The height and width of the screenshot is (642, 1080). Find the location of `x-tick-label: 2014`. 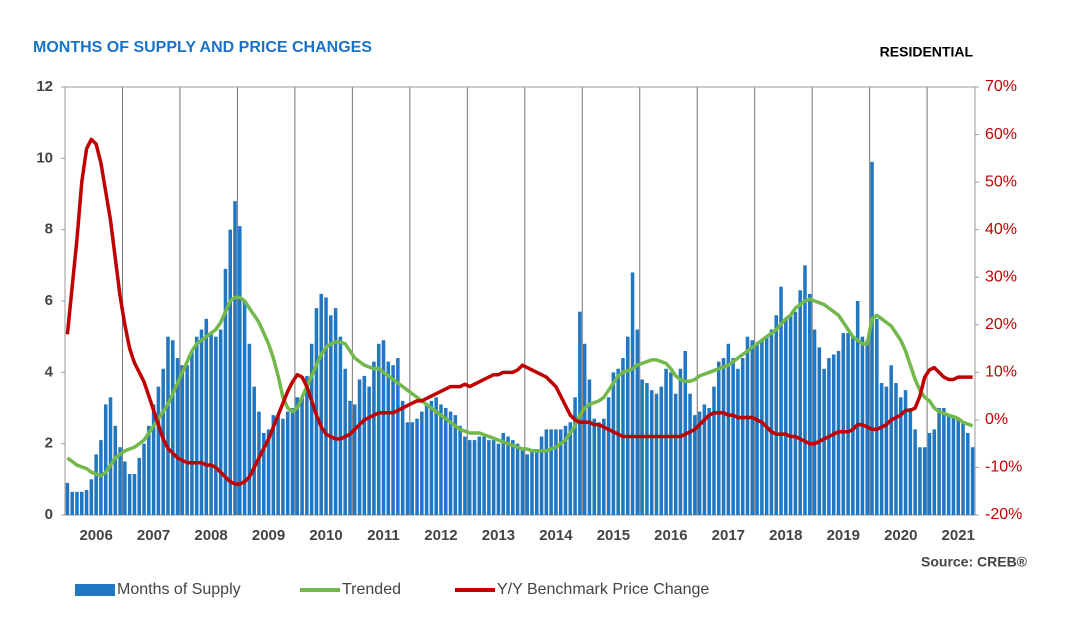

x-tick-label: 2014 is located at coordinates (556, 535).